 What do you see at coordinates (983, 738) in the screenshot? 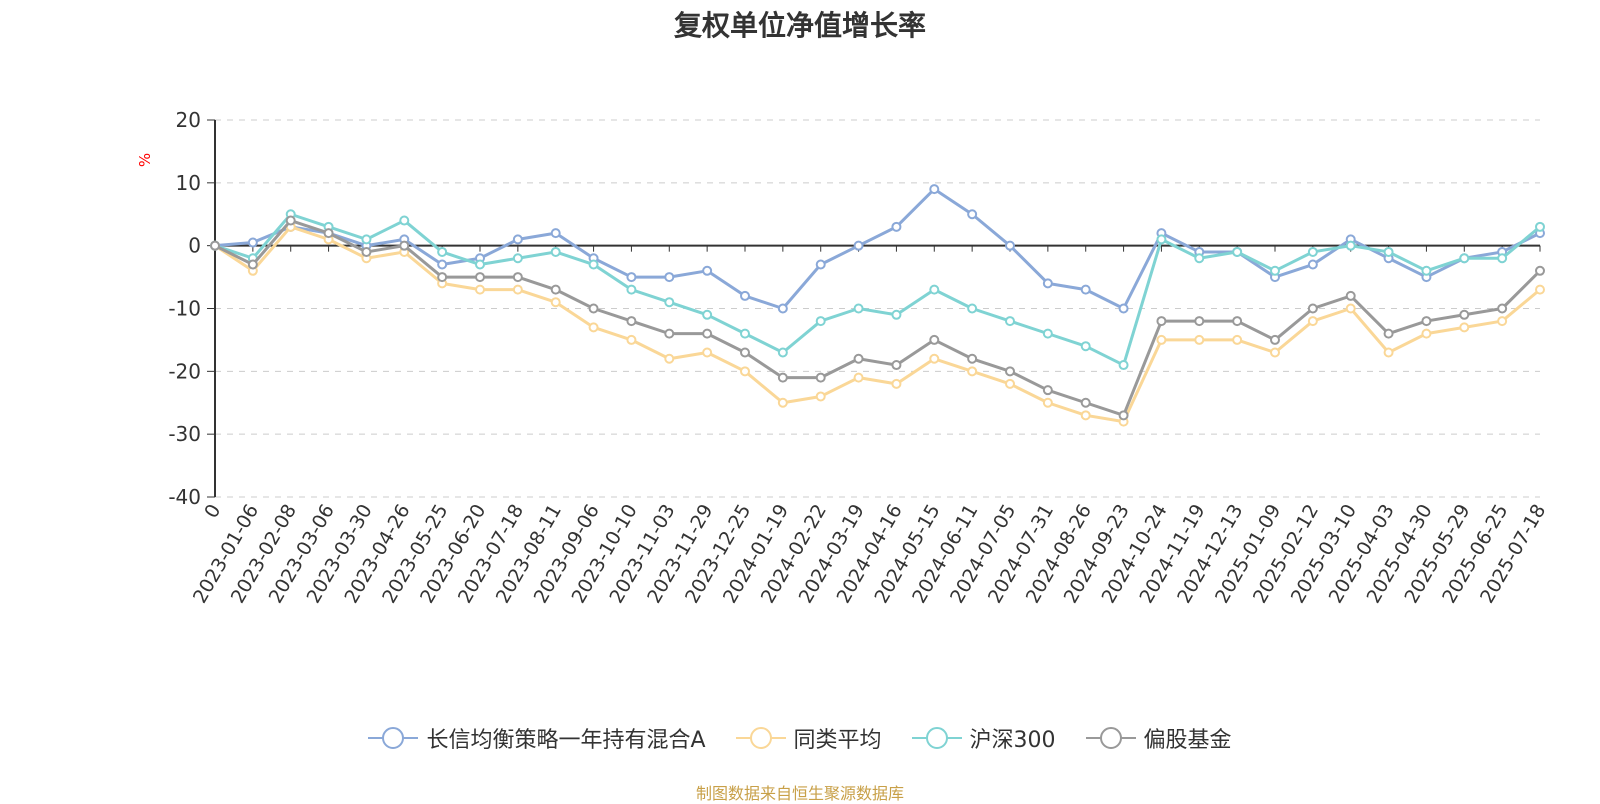
I see `legend-item-2: 沪深300` at bounding box center [983, 738].